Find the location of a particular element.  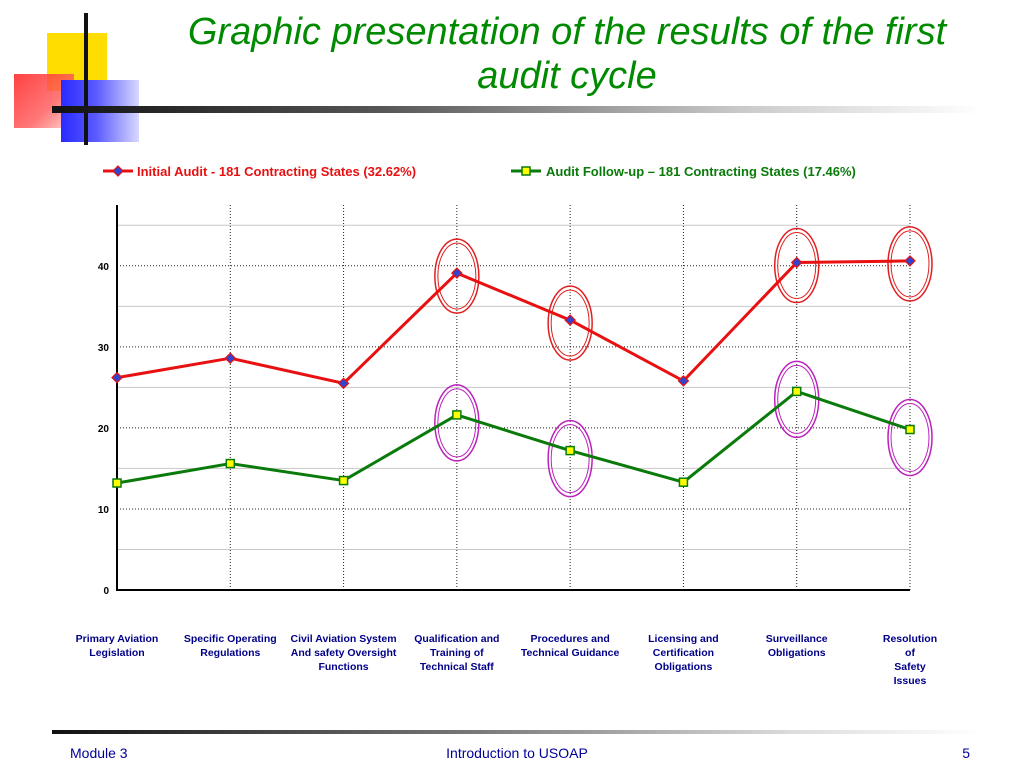

y-tick-label: 20 is located at coordinates (104, 429).